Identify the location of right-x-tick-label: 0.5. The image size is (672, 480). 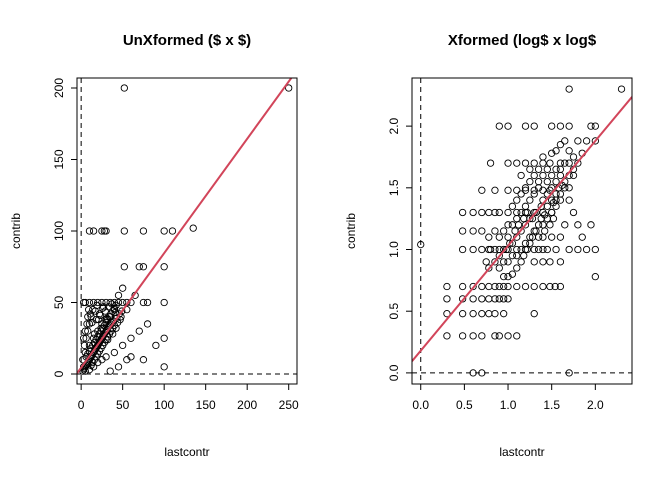
(464, 405).